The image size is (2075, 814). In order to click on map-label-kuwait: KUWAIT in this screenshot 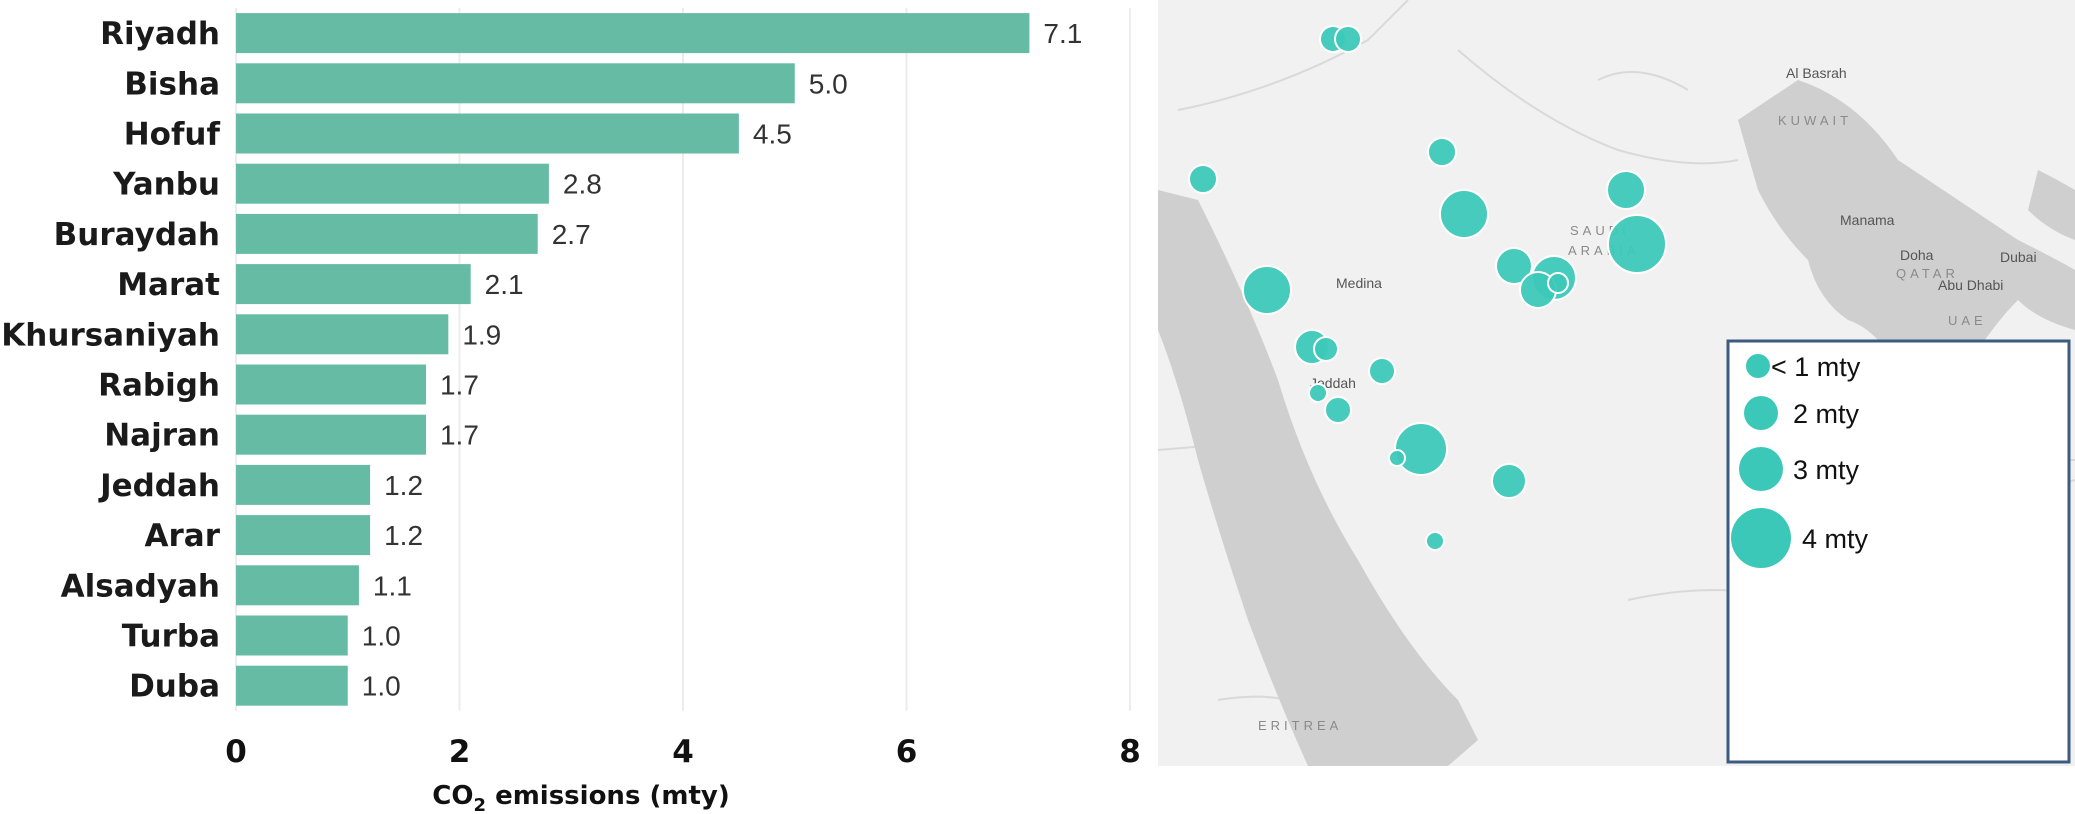, I will do `click(1815, 120)`.